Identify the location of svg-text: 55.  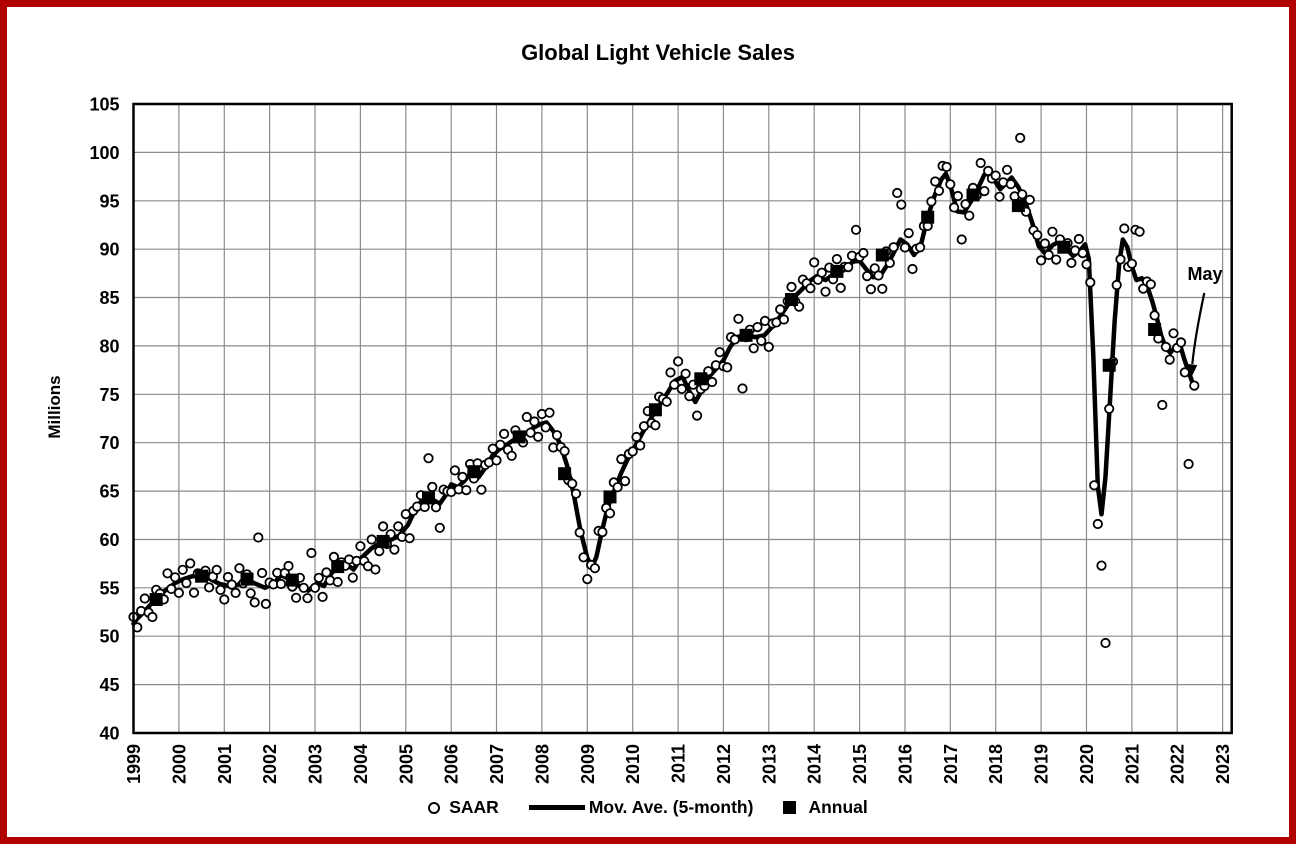
(109, 588).